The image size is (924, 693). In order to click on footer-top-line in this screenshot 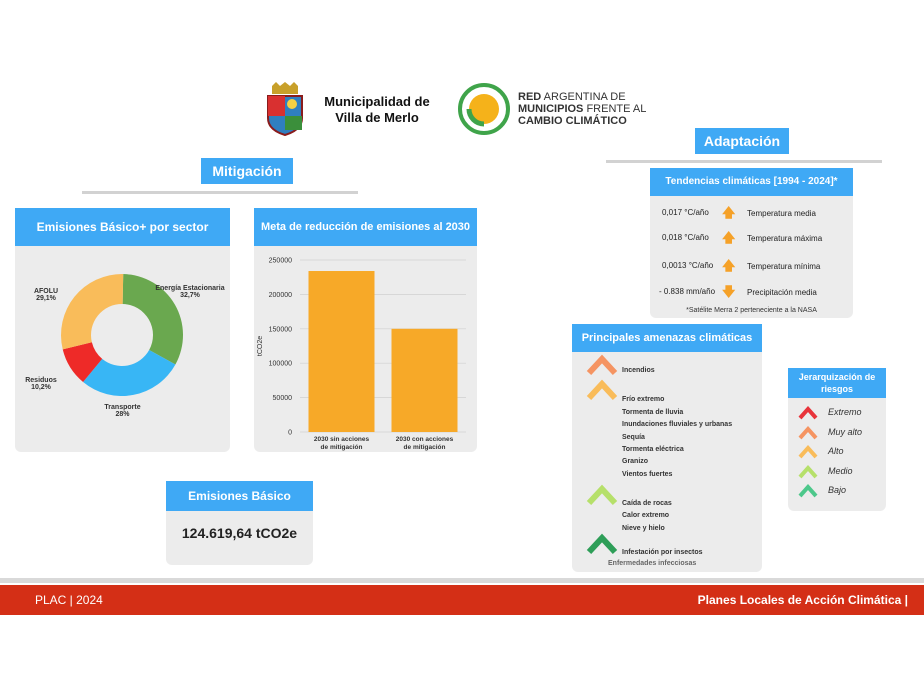, I will do `click(462, 580)`.